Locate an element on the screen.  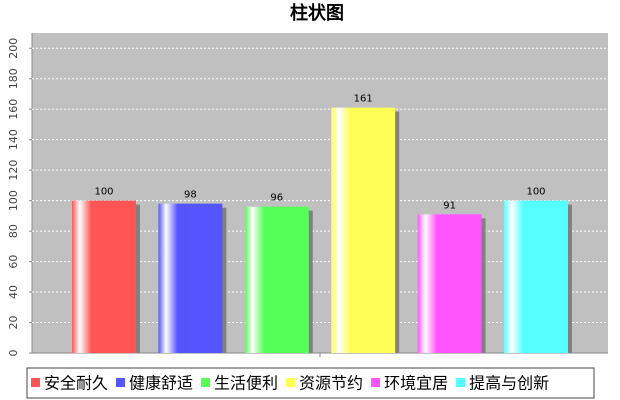
legend-label: 生活便利 is located at coordinates (246, 383).